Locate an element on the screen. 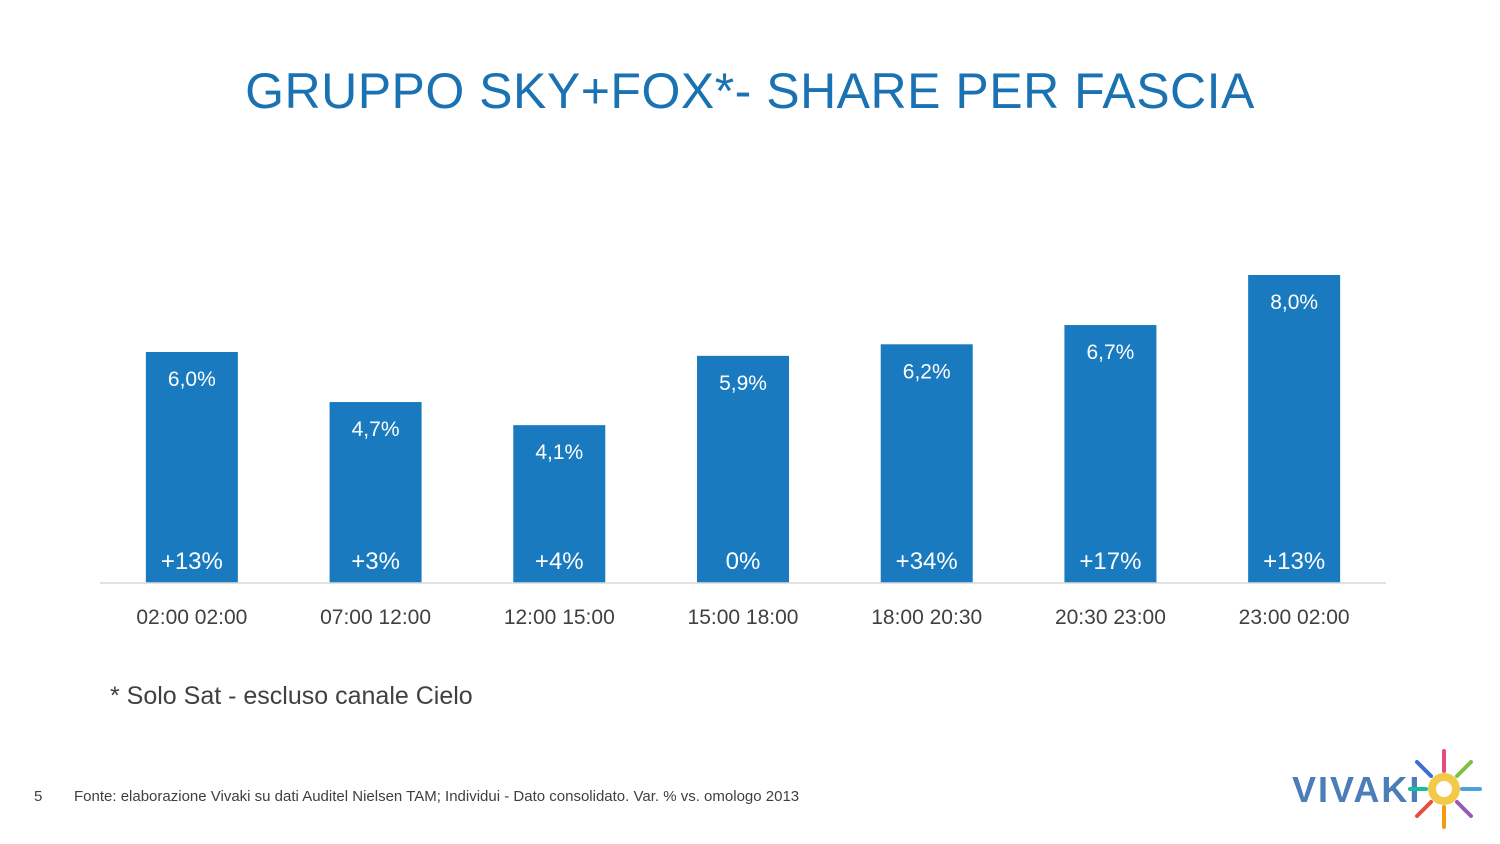 This screenshot has width=1500, height=844. x-tick-label: 18:00 20:30 is located at coordinates (926, 617).